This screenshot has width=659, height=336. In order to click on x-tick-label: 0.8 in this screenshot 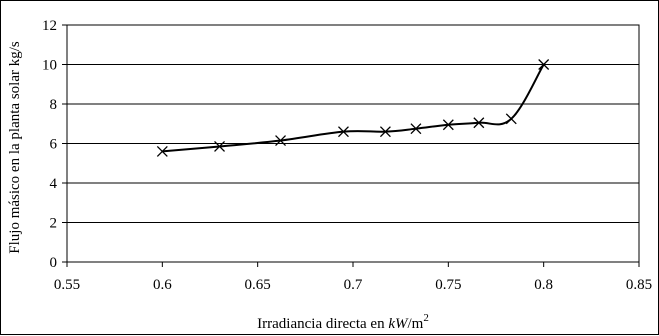, I will do `click(543, 285)`.